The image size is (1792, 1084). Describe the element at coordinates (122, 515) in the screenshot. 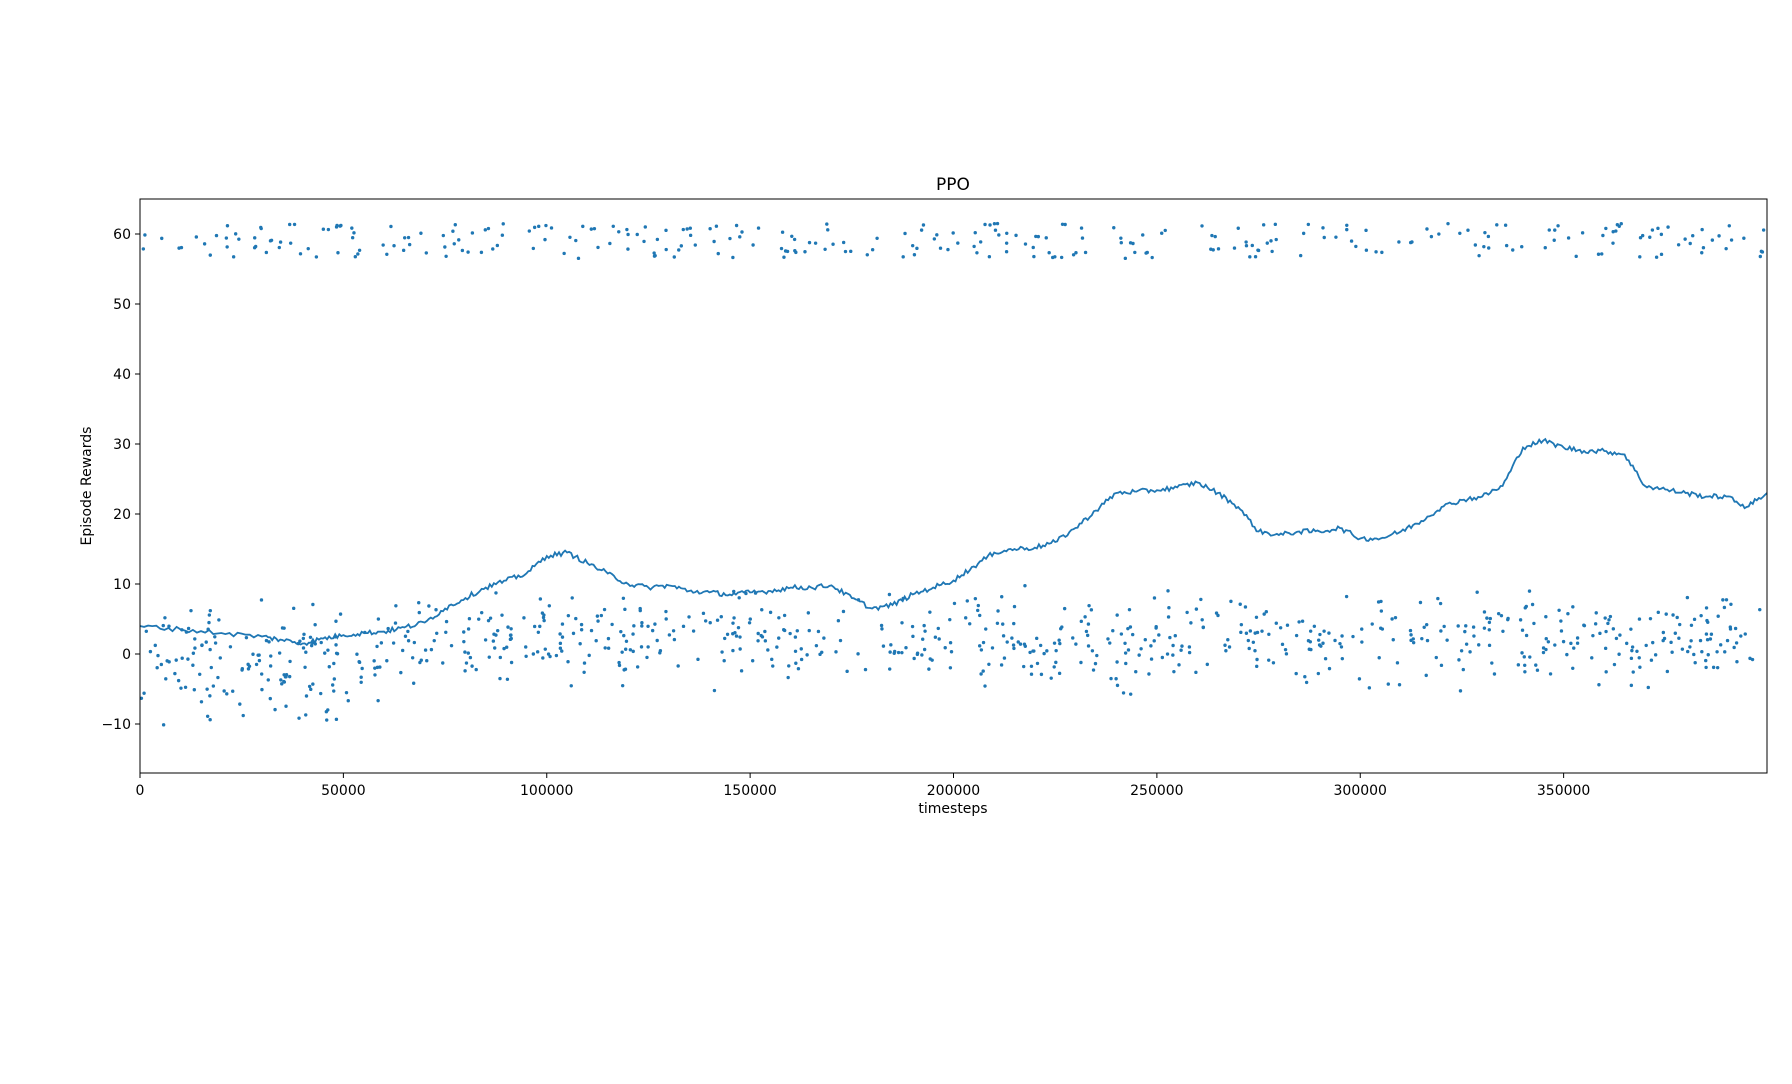

I see `y-tick-label: 20` at that location.